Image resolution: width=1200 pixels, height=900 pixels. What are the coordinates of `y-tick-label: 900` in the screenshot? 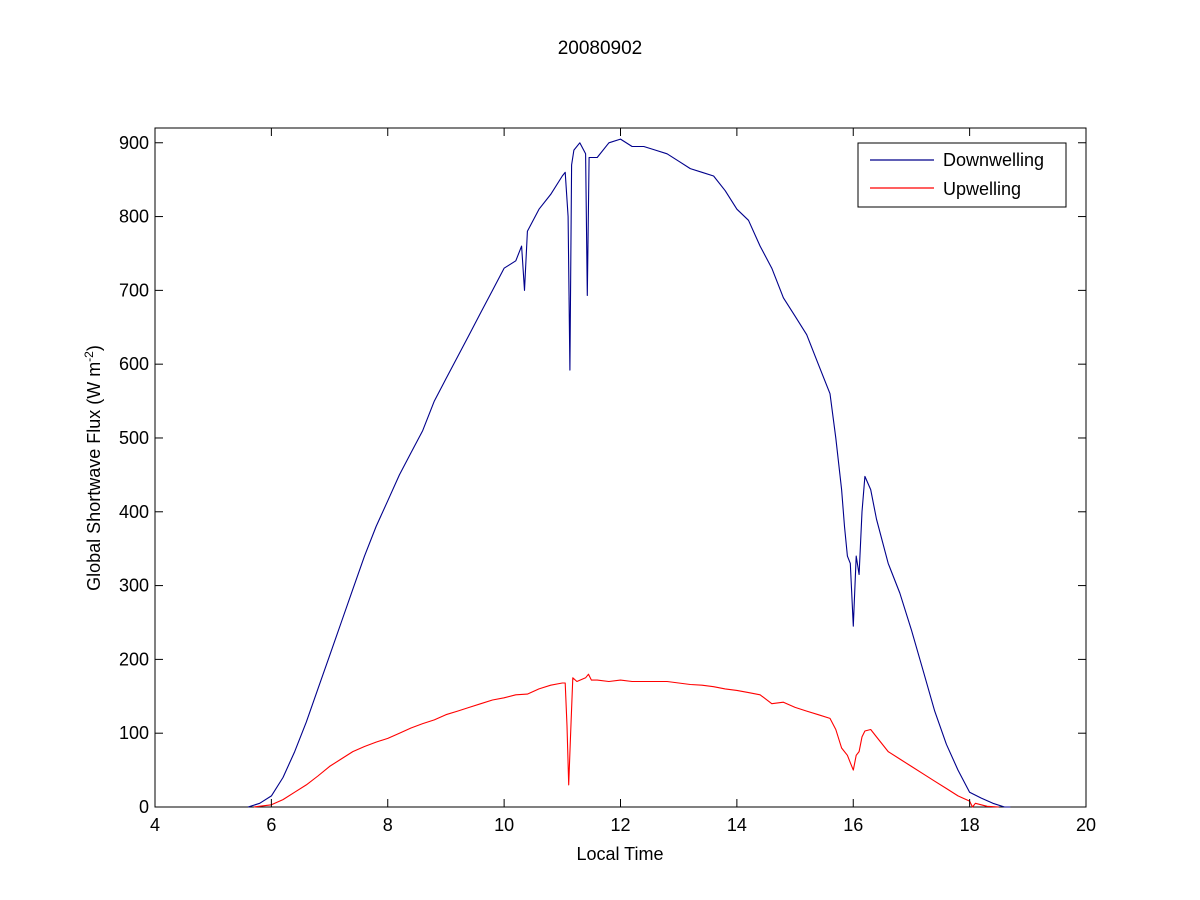 It's located at (134, 143).